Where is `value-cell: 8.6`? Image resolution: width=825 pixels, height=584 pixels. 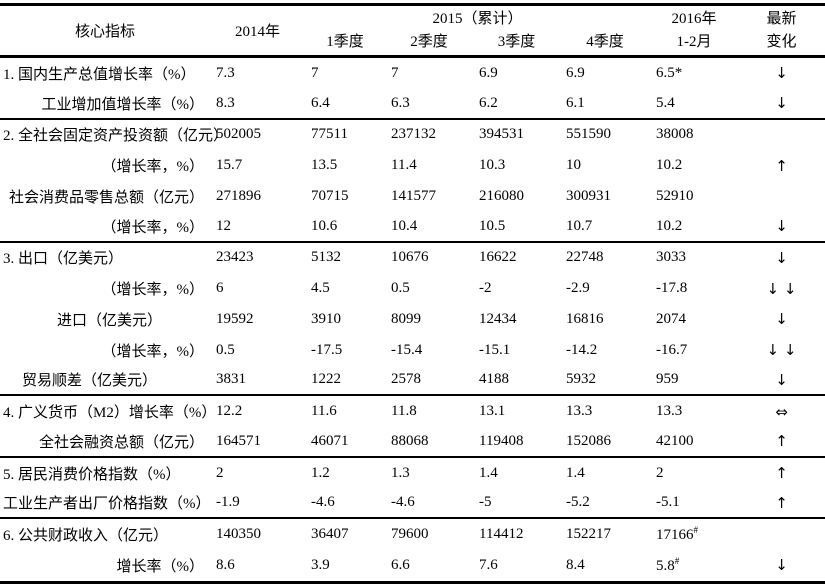 value-cell: 8.6 is located at coordinates (225, 564).